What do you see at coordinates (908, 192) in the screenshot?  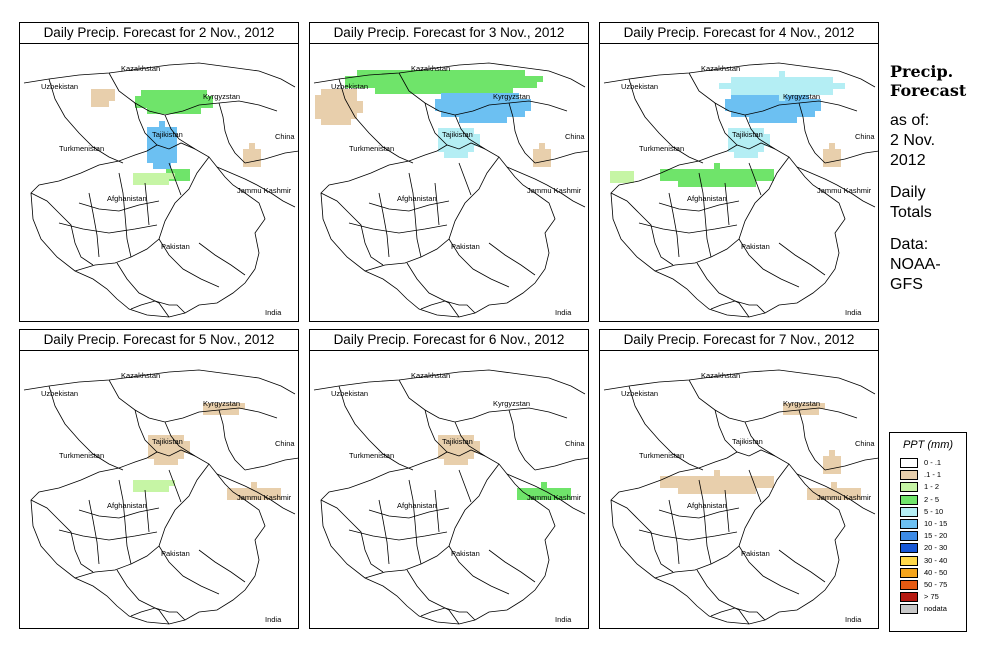 I see `daily-label: Daily` at bounding box center [908, 192].